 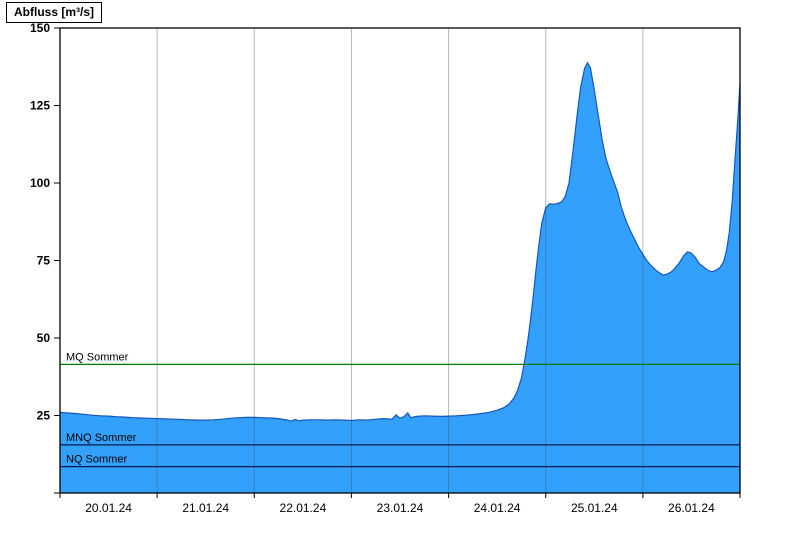 What do you see at coordinates (97, 357) in the screenshot?
I see `ref-label-mq-sommer: MQ Sommer` at bounding box center [97, 357].